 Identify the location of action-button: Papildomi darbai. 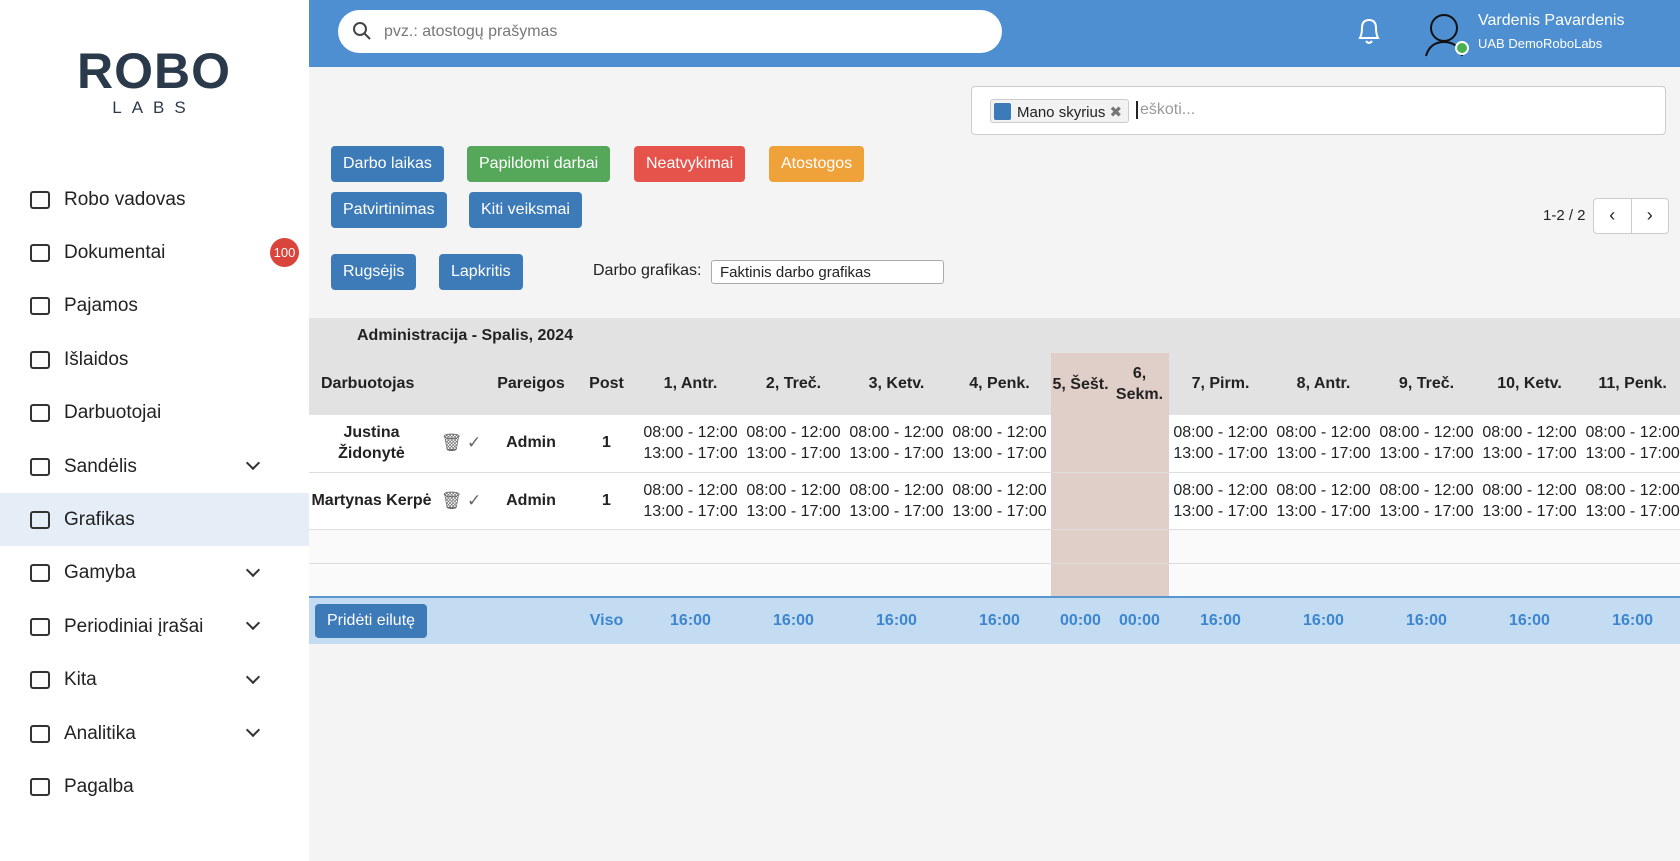
(539, 164).